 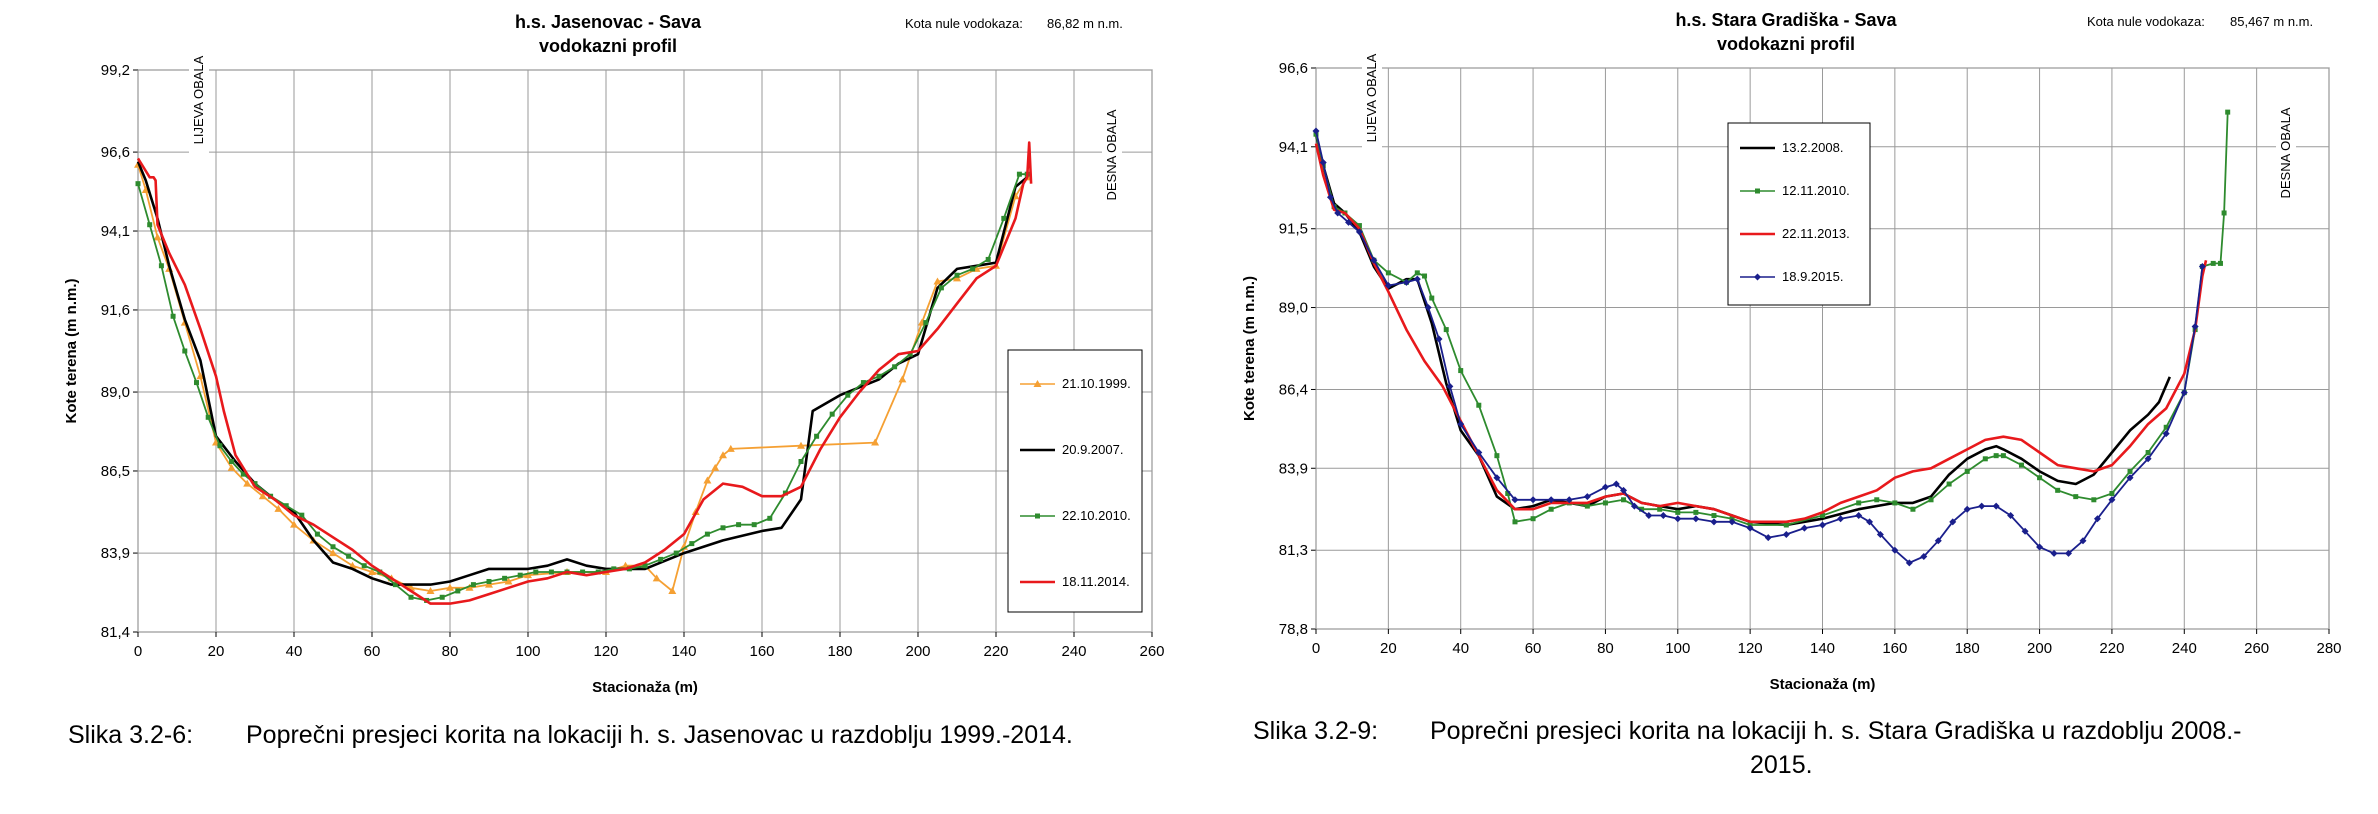 I want to click on bank-right-bg, so click(x=1112, y=155).